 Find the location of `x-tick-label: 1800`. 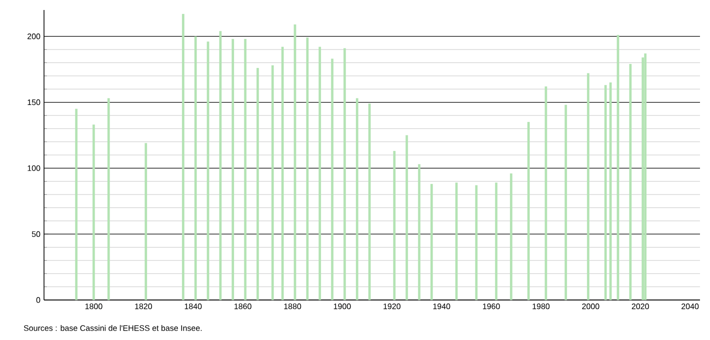

x-tick-label: 1800 is located at coordinates (93, 307).